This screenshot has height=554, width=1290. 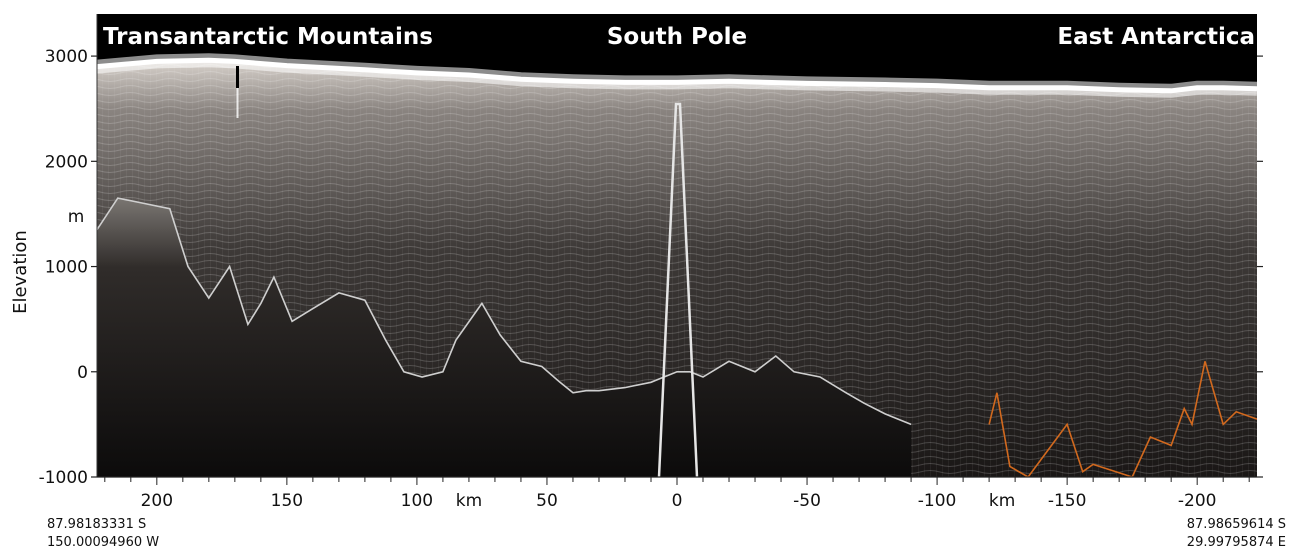 What do you see at coordinates (1067, 501) in the screenshot?
I see `x-tick-label: -150` at bounding box center [1067, 501].